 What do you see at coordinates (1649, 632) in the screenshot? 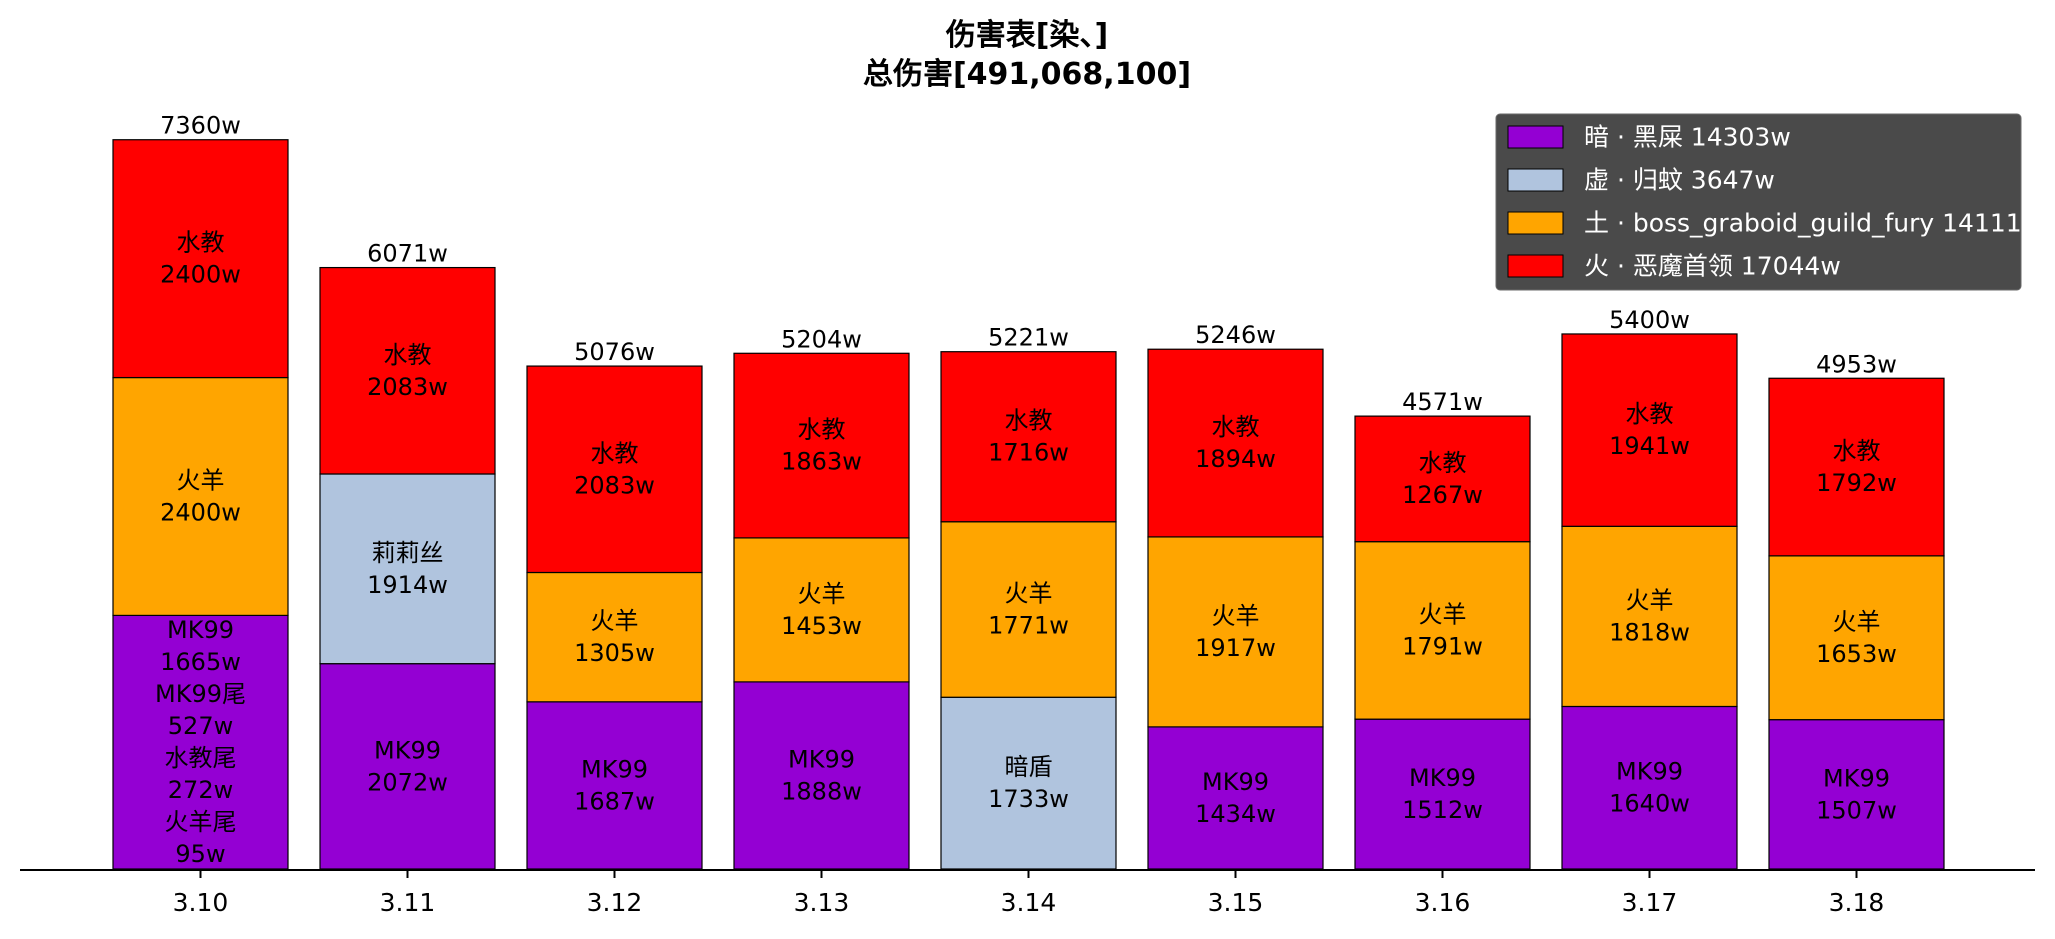
I see `segment-label: 1818w` at bounding box center [1649, 632].